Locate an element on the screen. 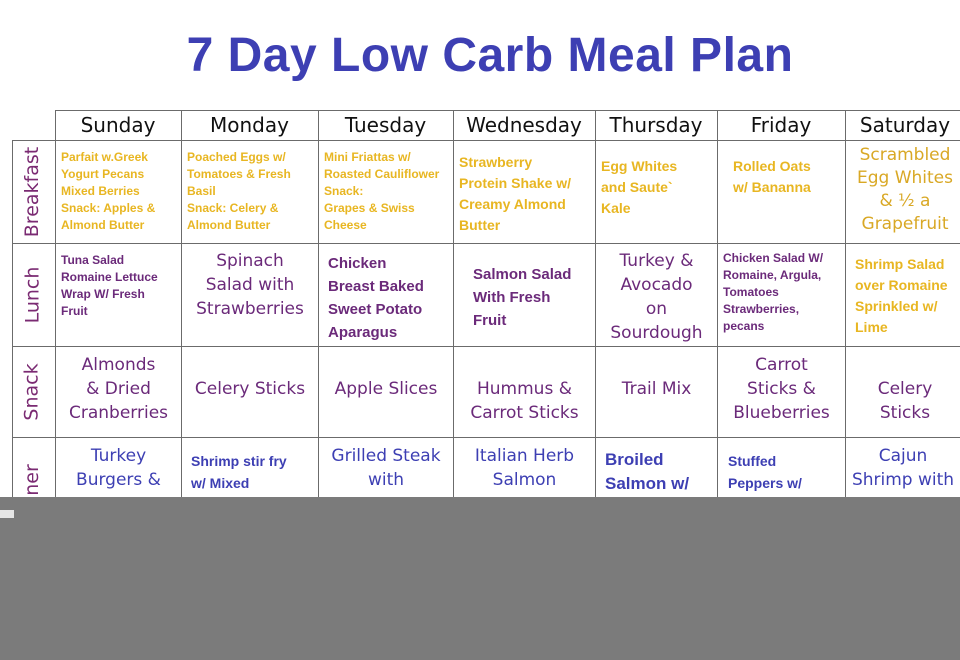 This screenshot has width=960, height=660. row-label-breakfast: Breakfast is located at coordinates (32, 191).